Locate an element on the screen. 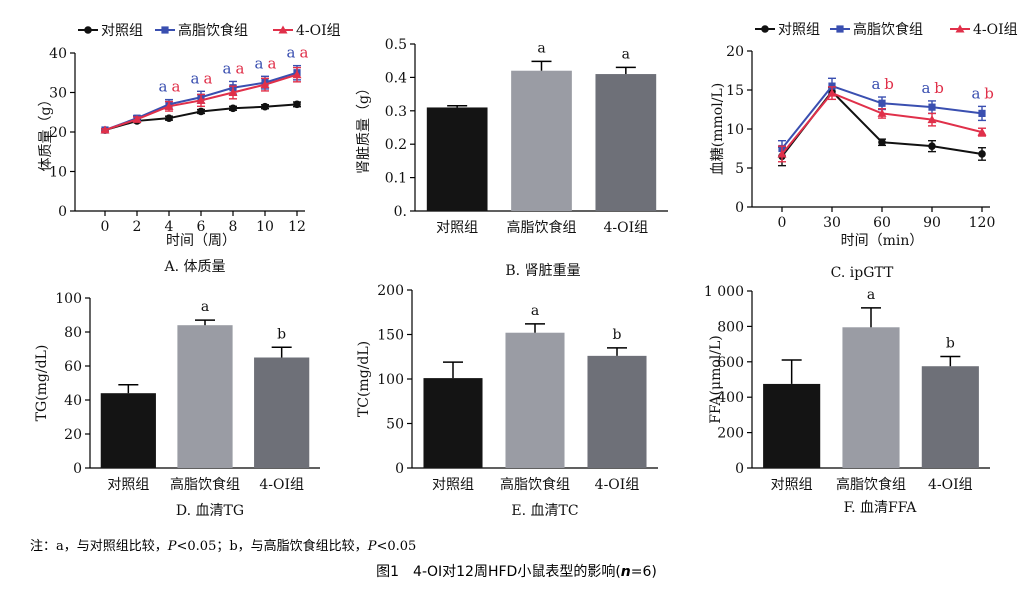  panel-caption: A. 体质量 is located at coordinates (194, 267).